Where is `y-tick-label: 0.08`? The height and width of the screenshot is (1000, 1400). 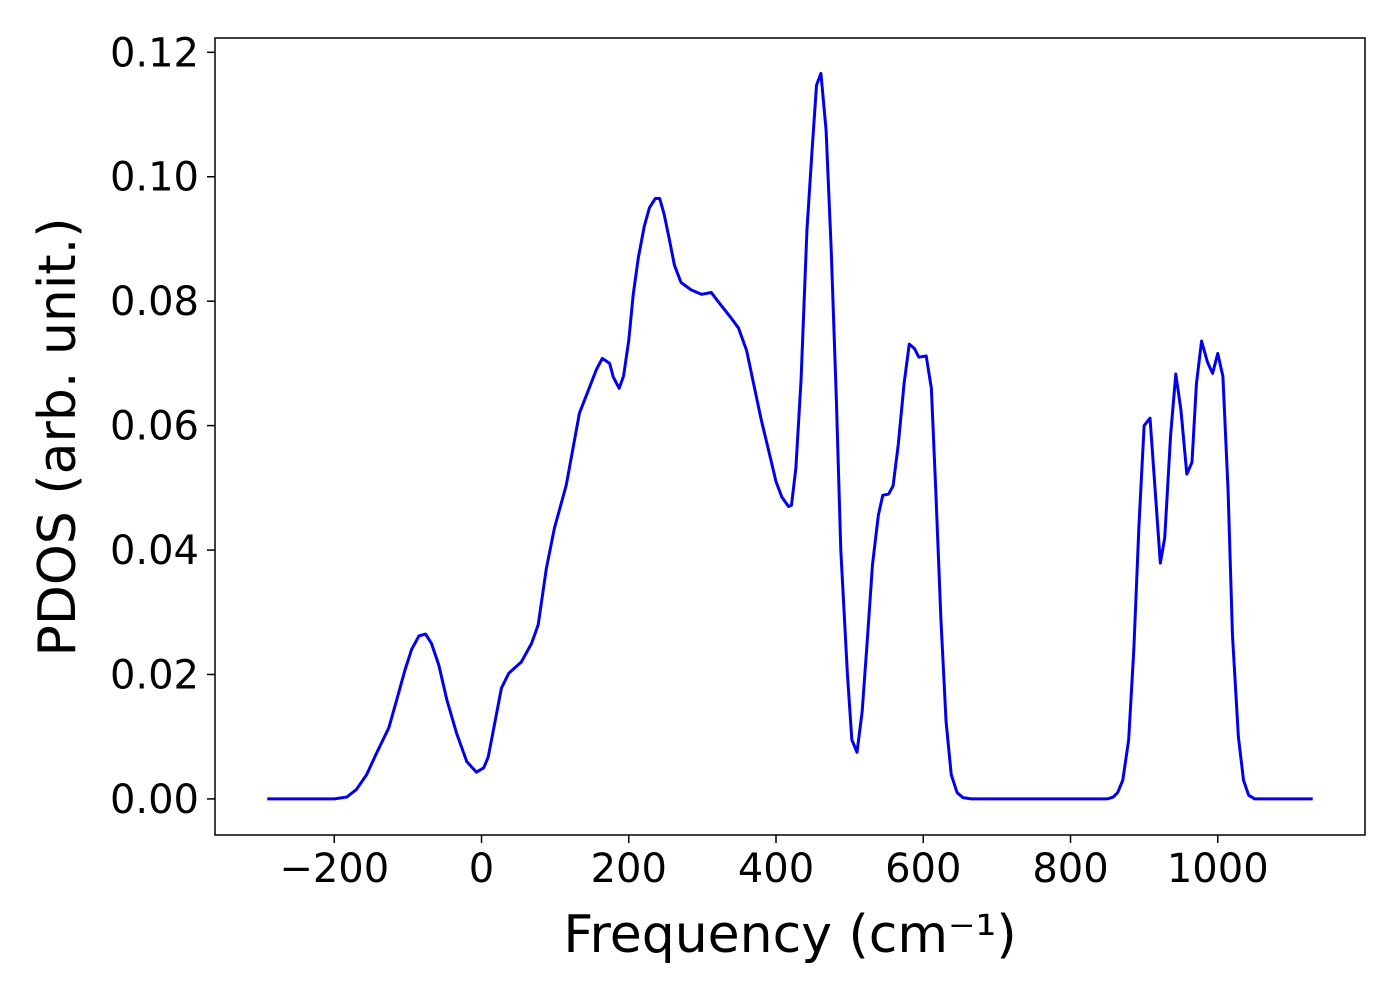 y-tick-label: 0.08 is located at coordinates (154, 302).